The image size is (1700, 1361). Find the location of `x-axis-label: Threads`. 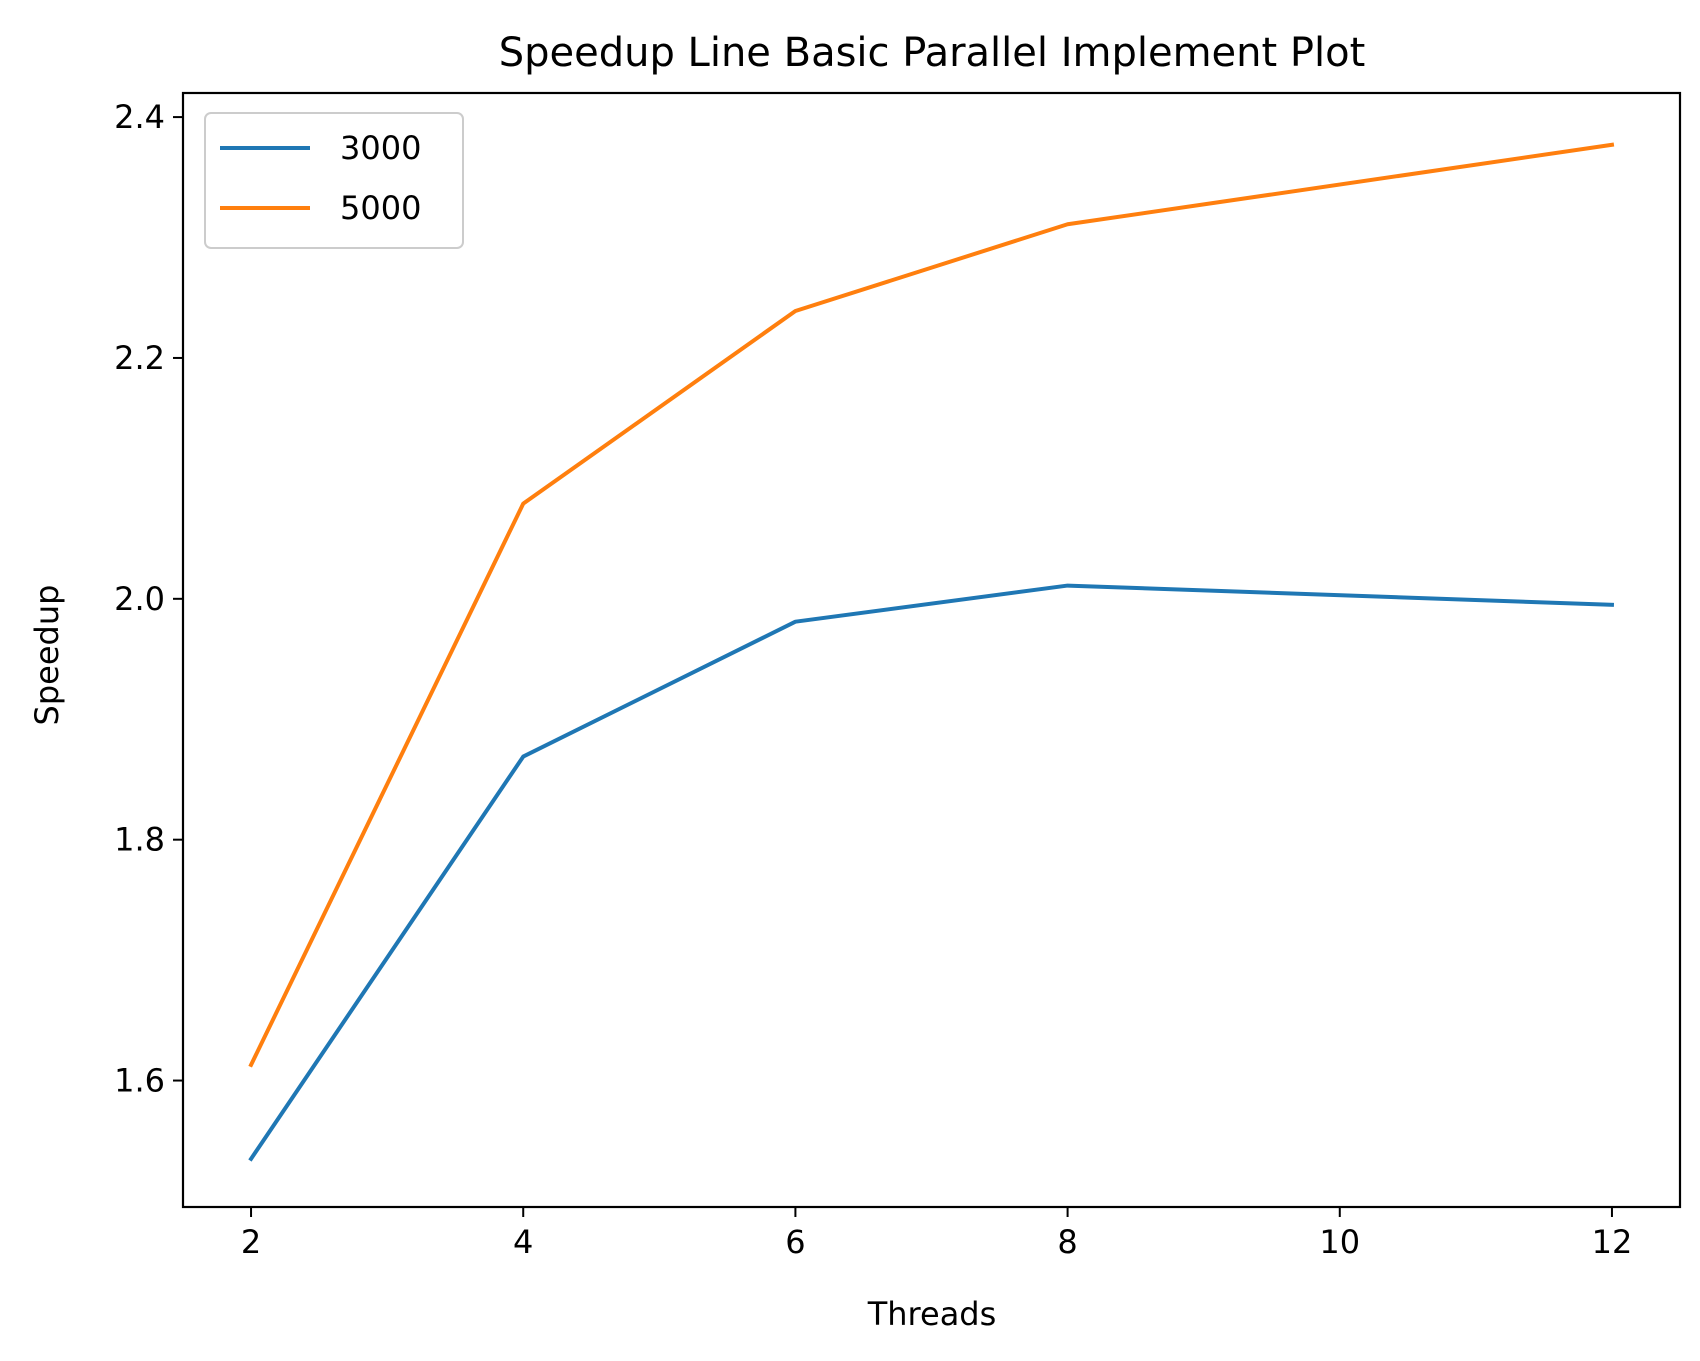

x-axis-label: Threads is located at coordinates (932, 1314).